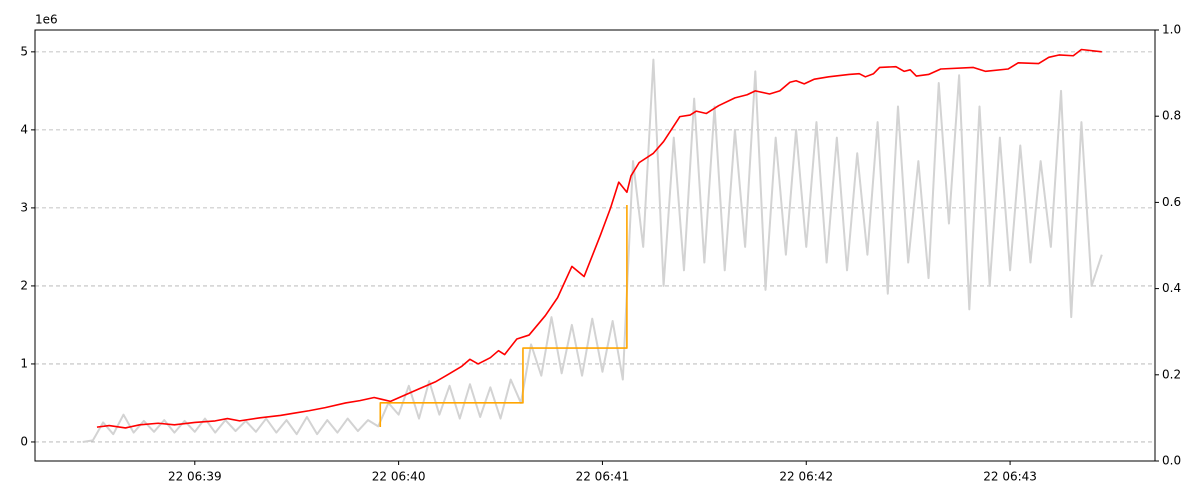 The width and height of the screenshot is (1200, 500). What do you see at coordinates (1171, 374) in the screenshot?
I see `y2-tick-label: 0.2` at bounding box center [1171, 374].